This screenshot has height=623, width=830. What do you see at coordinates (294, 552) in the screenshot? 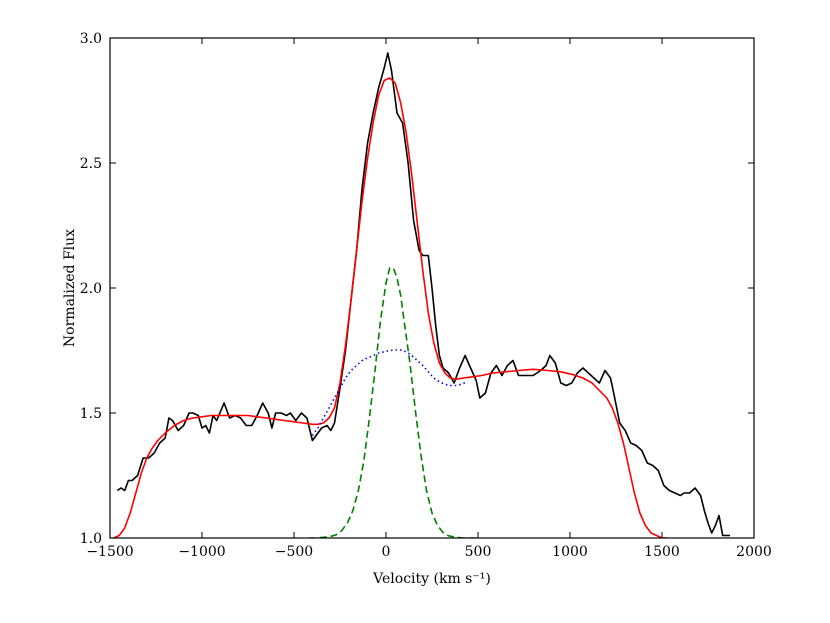
I see `x-tick-label: −500` at bounding box center [294, 552].